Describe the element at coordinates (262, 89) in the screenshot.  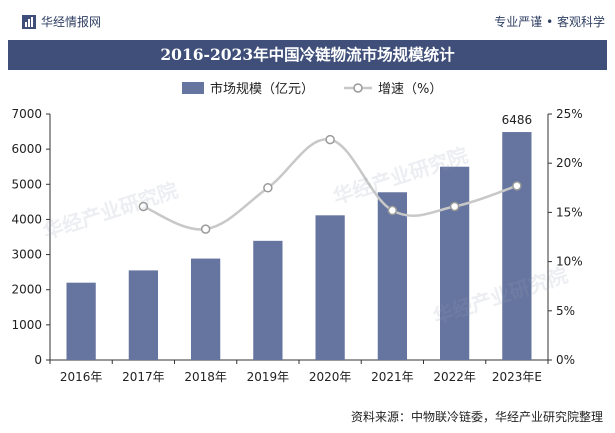
I see `legend-bar-label: 市场规模（亿元）` at that location.